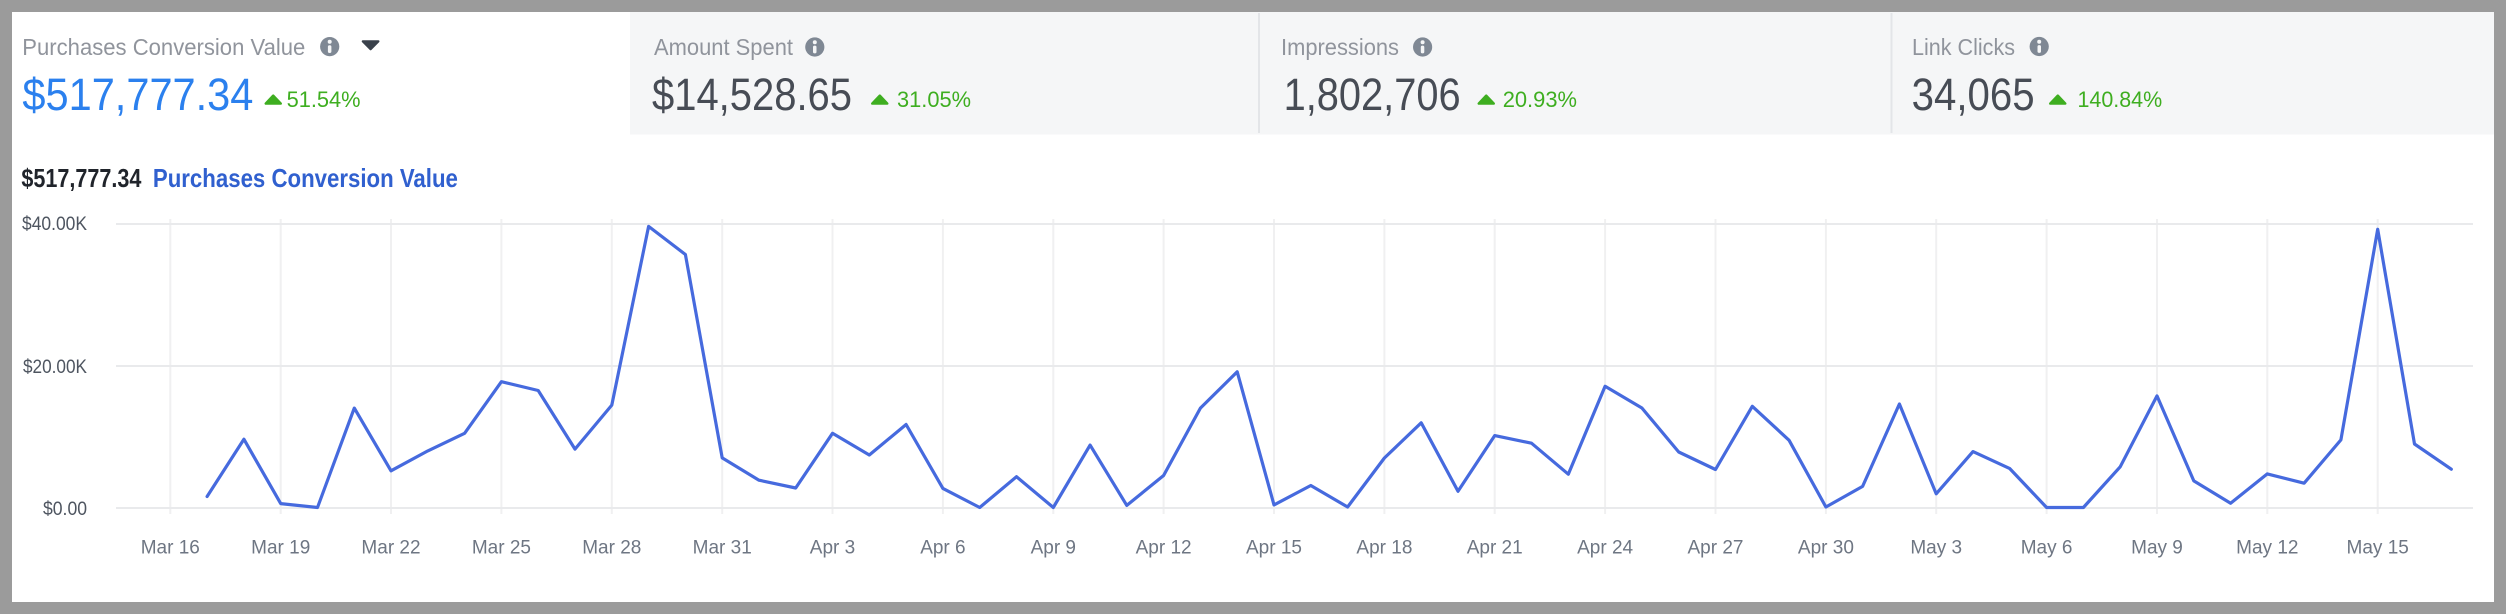  Describe the element at coordinates (1716, 548) in the screenshot. I see `svg-text: Apr 27` at that location.